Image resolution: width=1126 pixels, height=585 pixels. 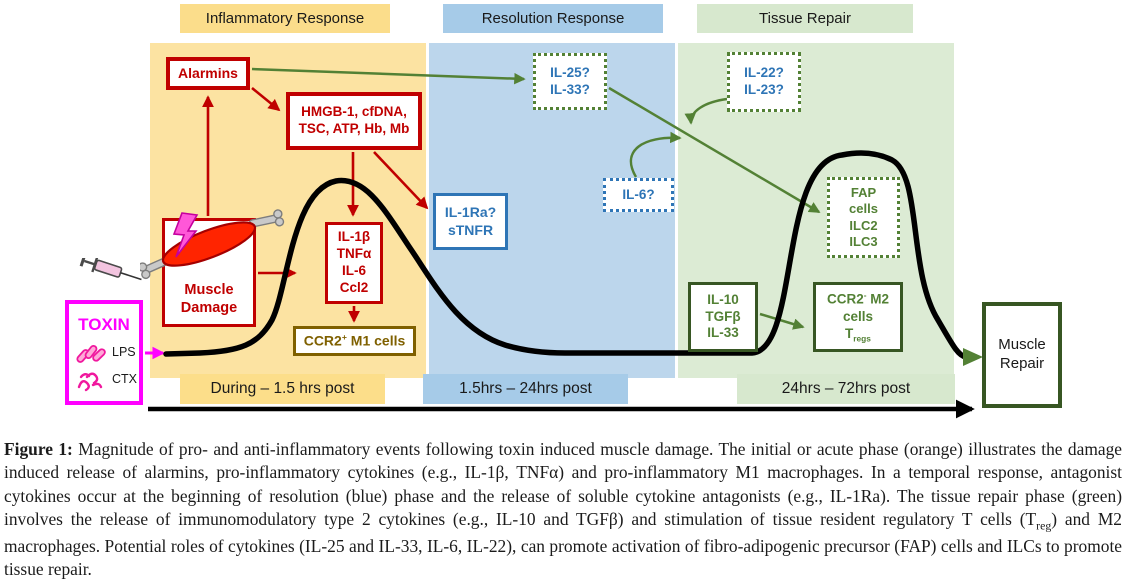 I want to click on il22-il23-box: IL-22? IL-23?, so click(x=764, y=82).